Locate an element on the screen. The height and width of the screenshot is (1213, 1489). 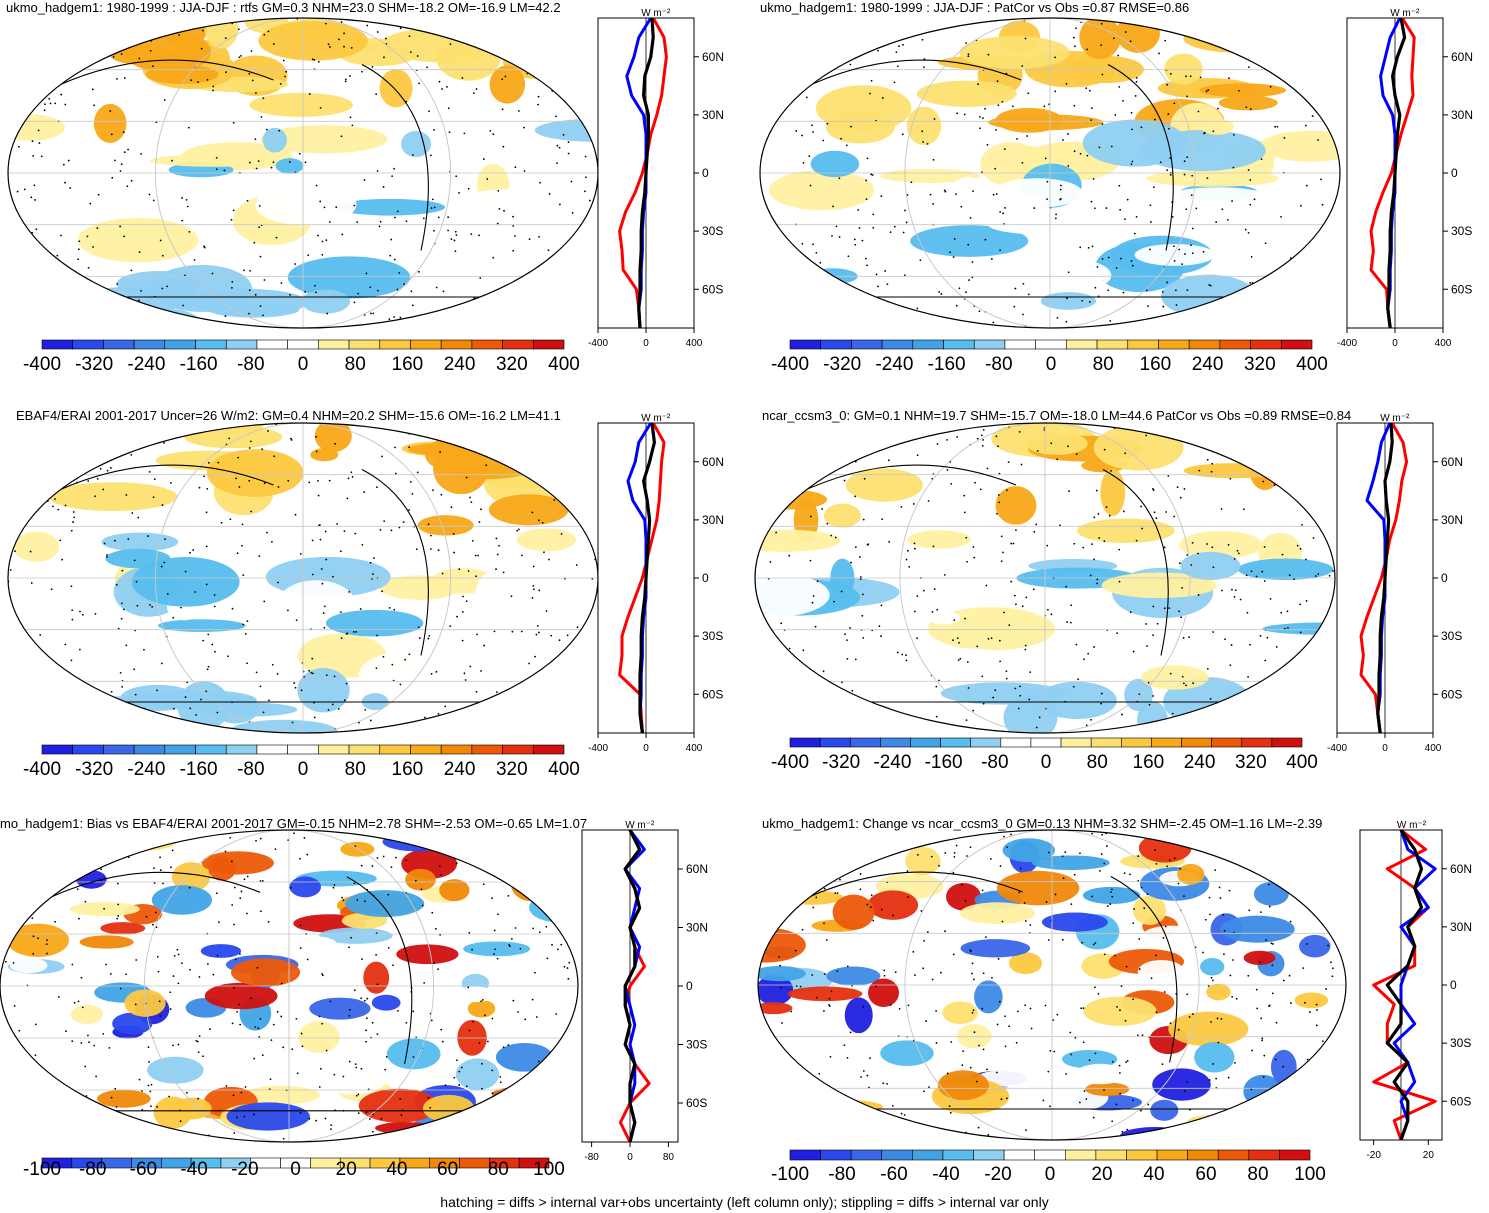
profile-line-blue is located at coordinates (634, 986).